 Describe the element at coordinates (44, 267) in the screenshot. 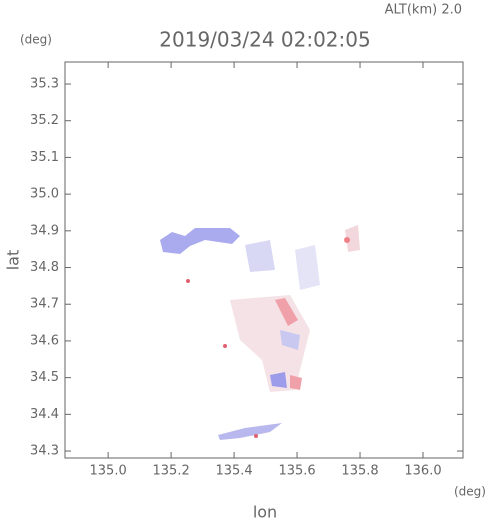

I see `y-tick-label: 34.8` at that location.